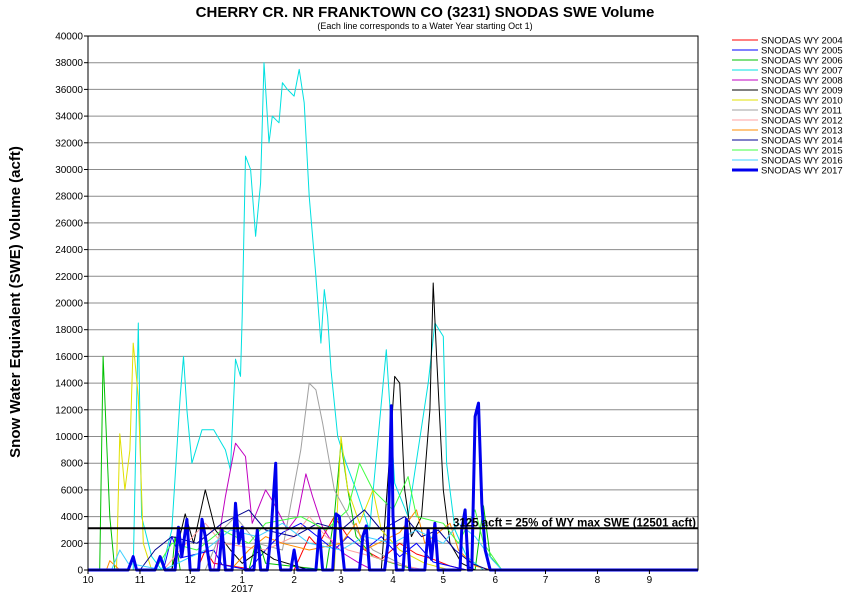  Describe the element at coordinates (69, 304) in the screenshot. I see `y-tick-label: 20000` at that location.